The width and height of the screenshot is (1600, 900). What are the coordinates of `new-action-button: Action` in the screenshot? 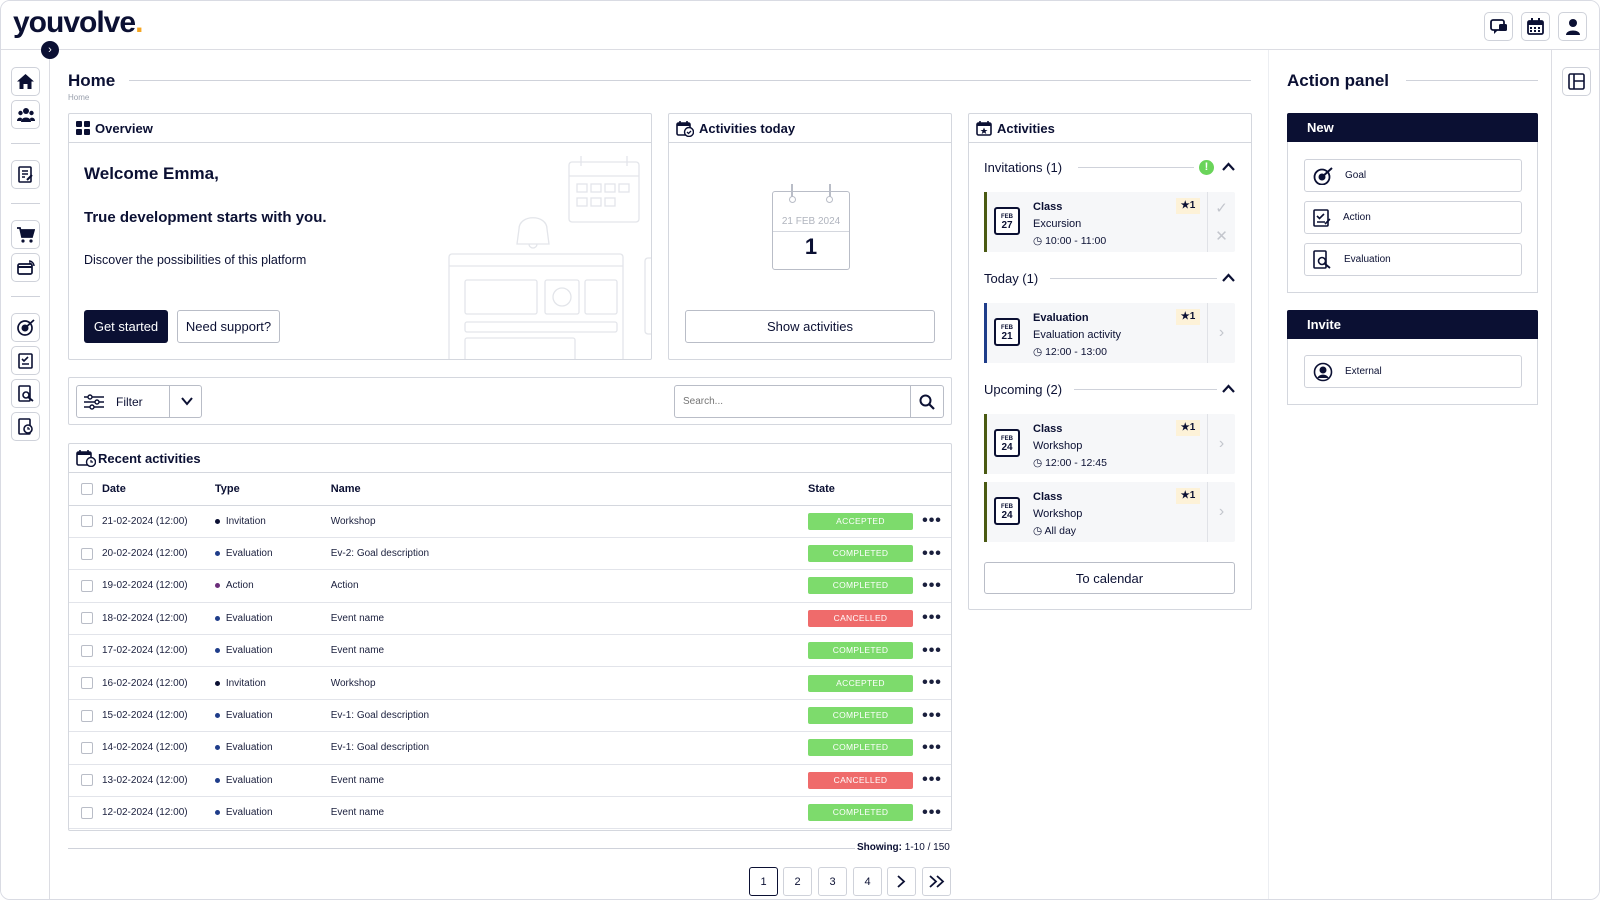 It's located at (1413, 217).